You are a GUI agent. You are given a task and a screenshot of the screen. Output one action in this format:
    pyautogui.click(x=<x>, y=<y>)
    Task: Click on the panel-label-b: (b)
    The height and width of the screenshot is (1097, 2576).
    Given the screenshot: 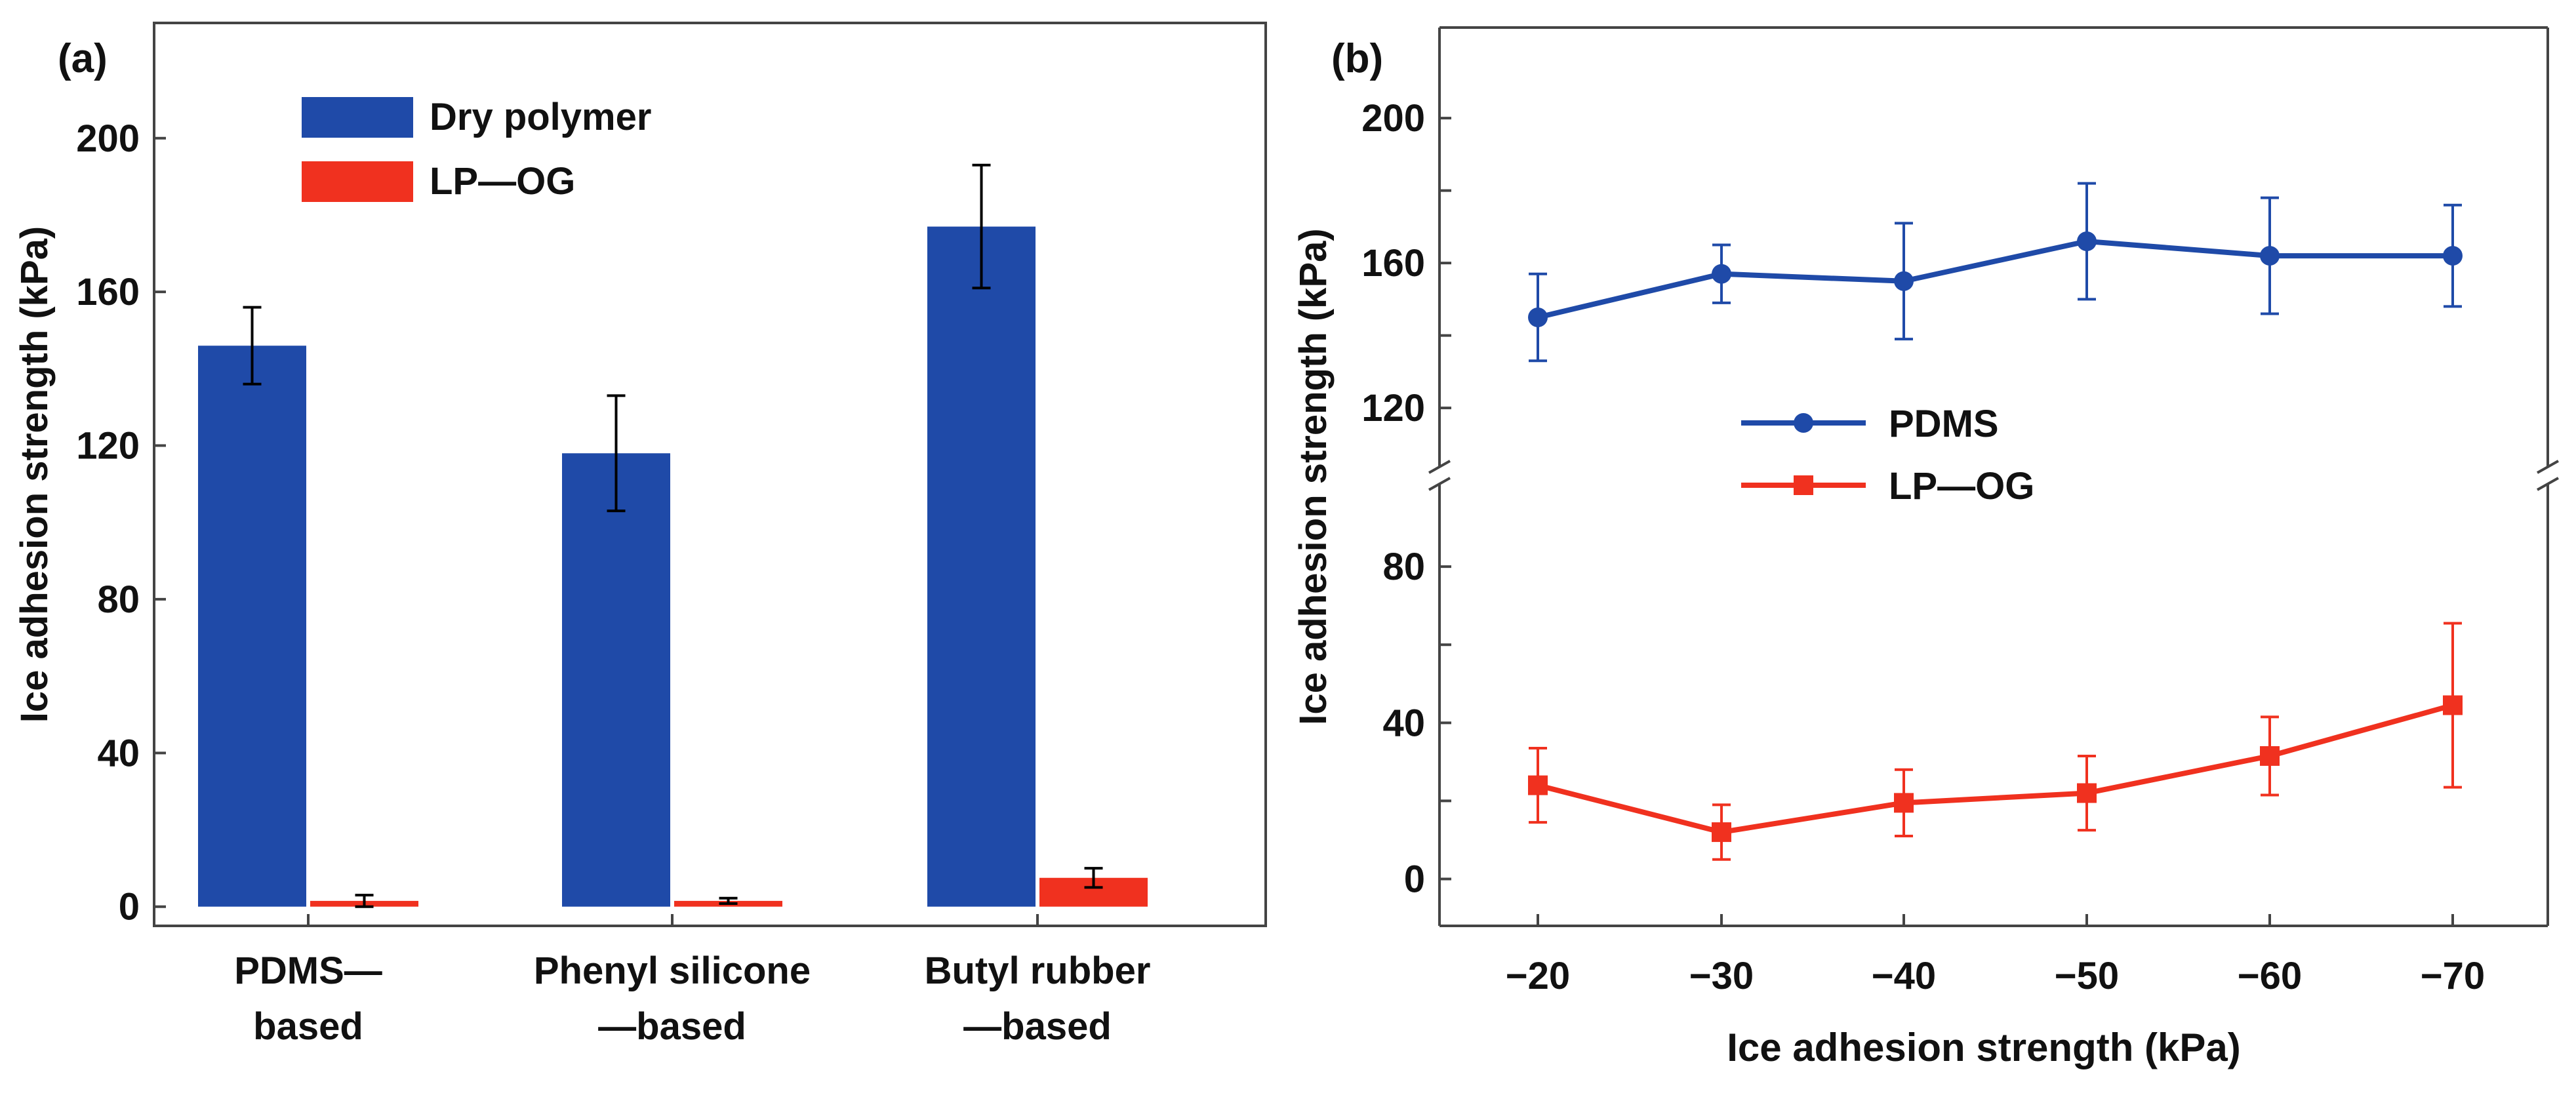 What is the action you would take?
    pyautogui.click(x=1357, y=58)
    